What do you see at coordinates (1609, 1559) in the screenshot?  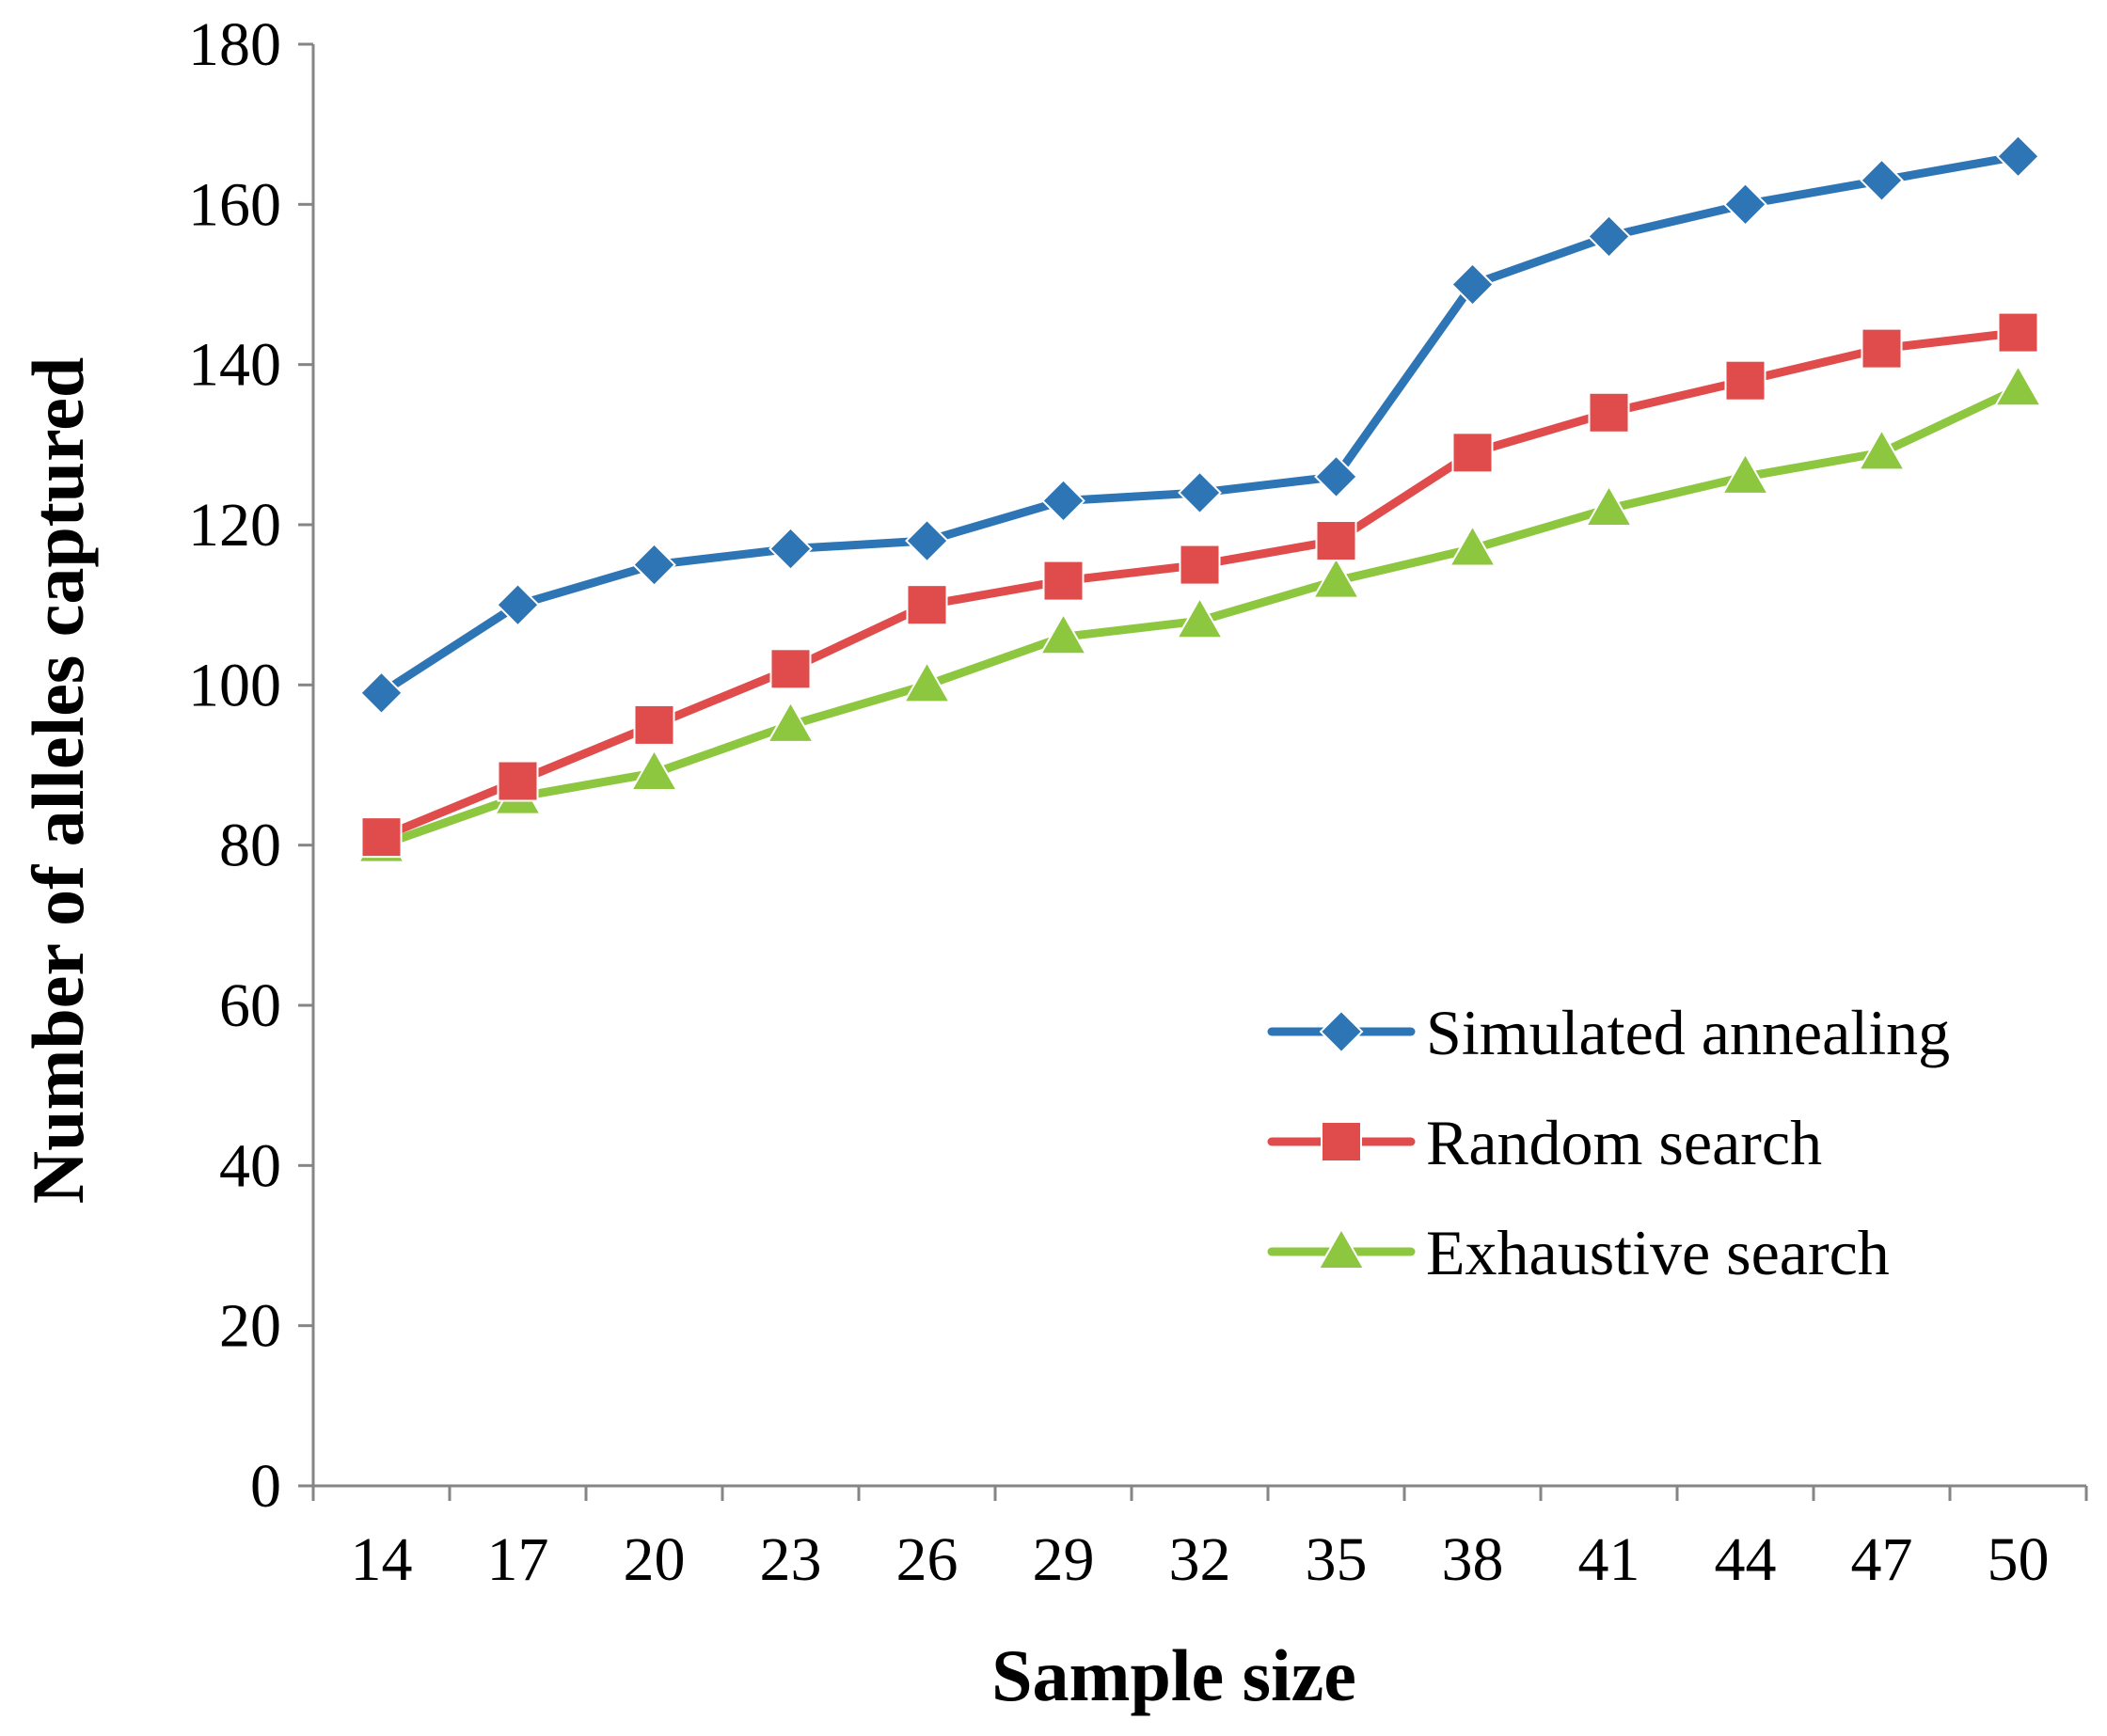 I see `x-tick-label: 41` at bounding box center [1609, 1559].